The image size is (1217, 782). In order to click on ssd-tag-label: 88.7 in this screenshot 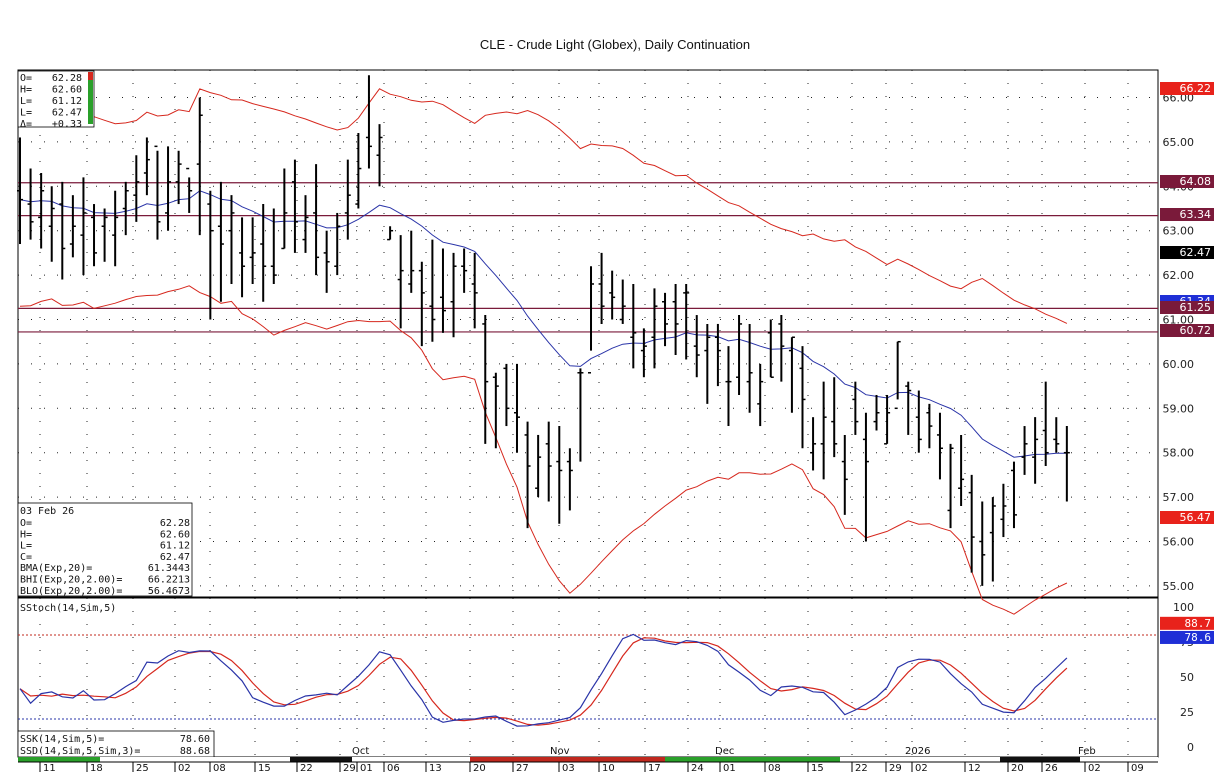, I will do `click(1198, 623)`.